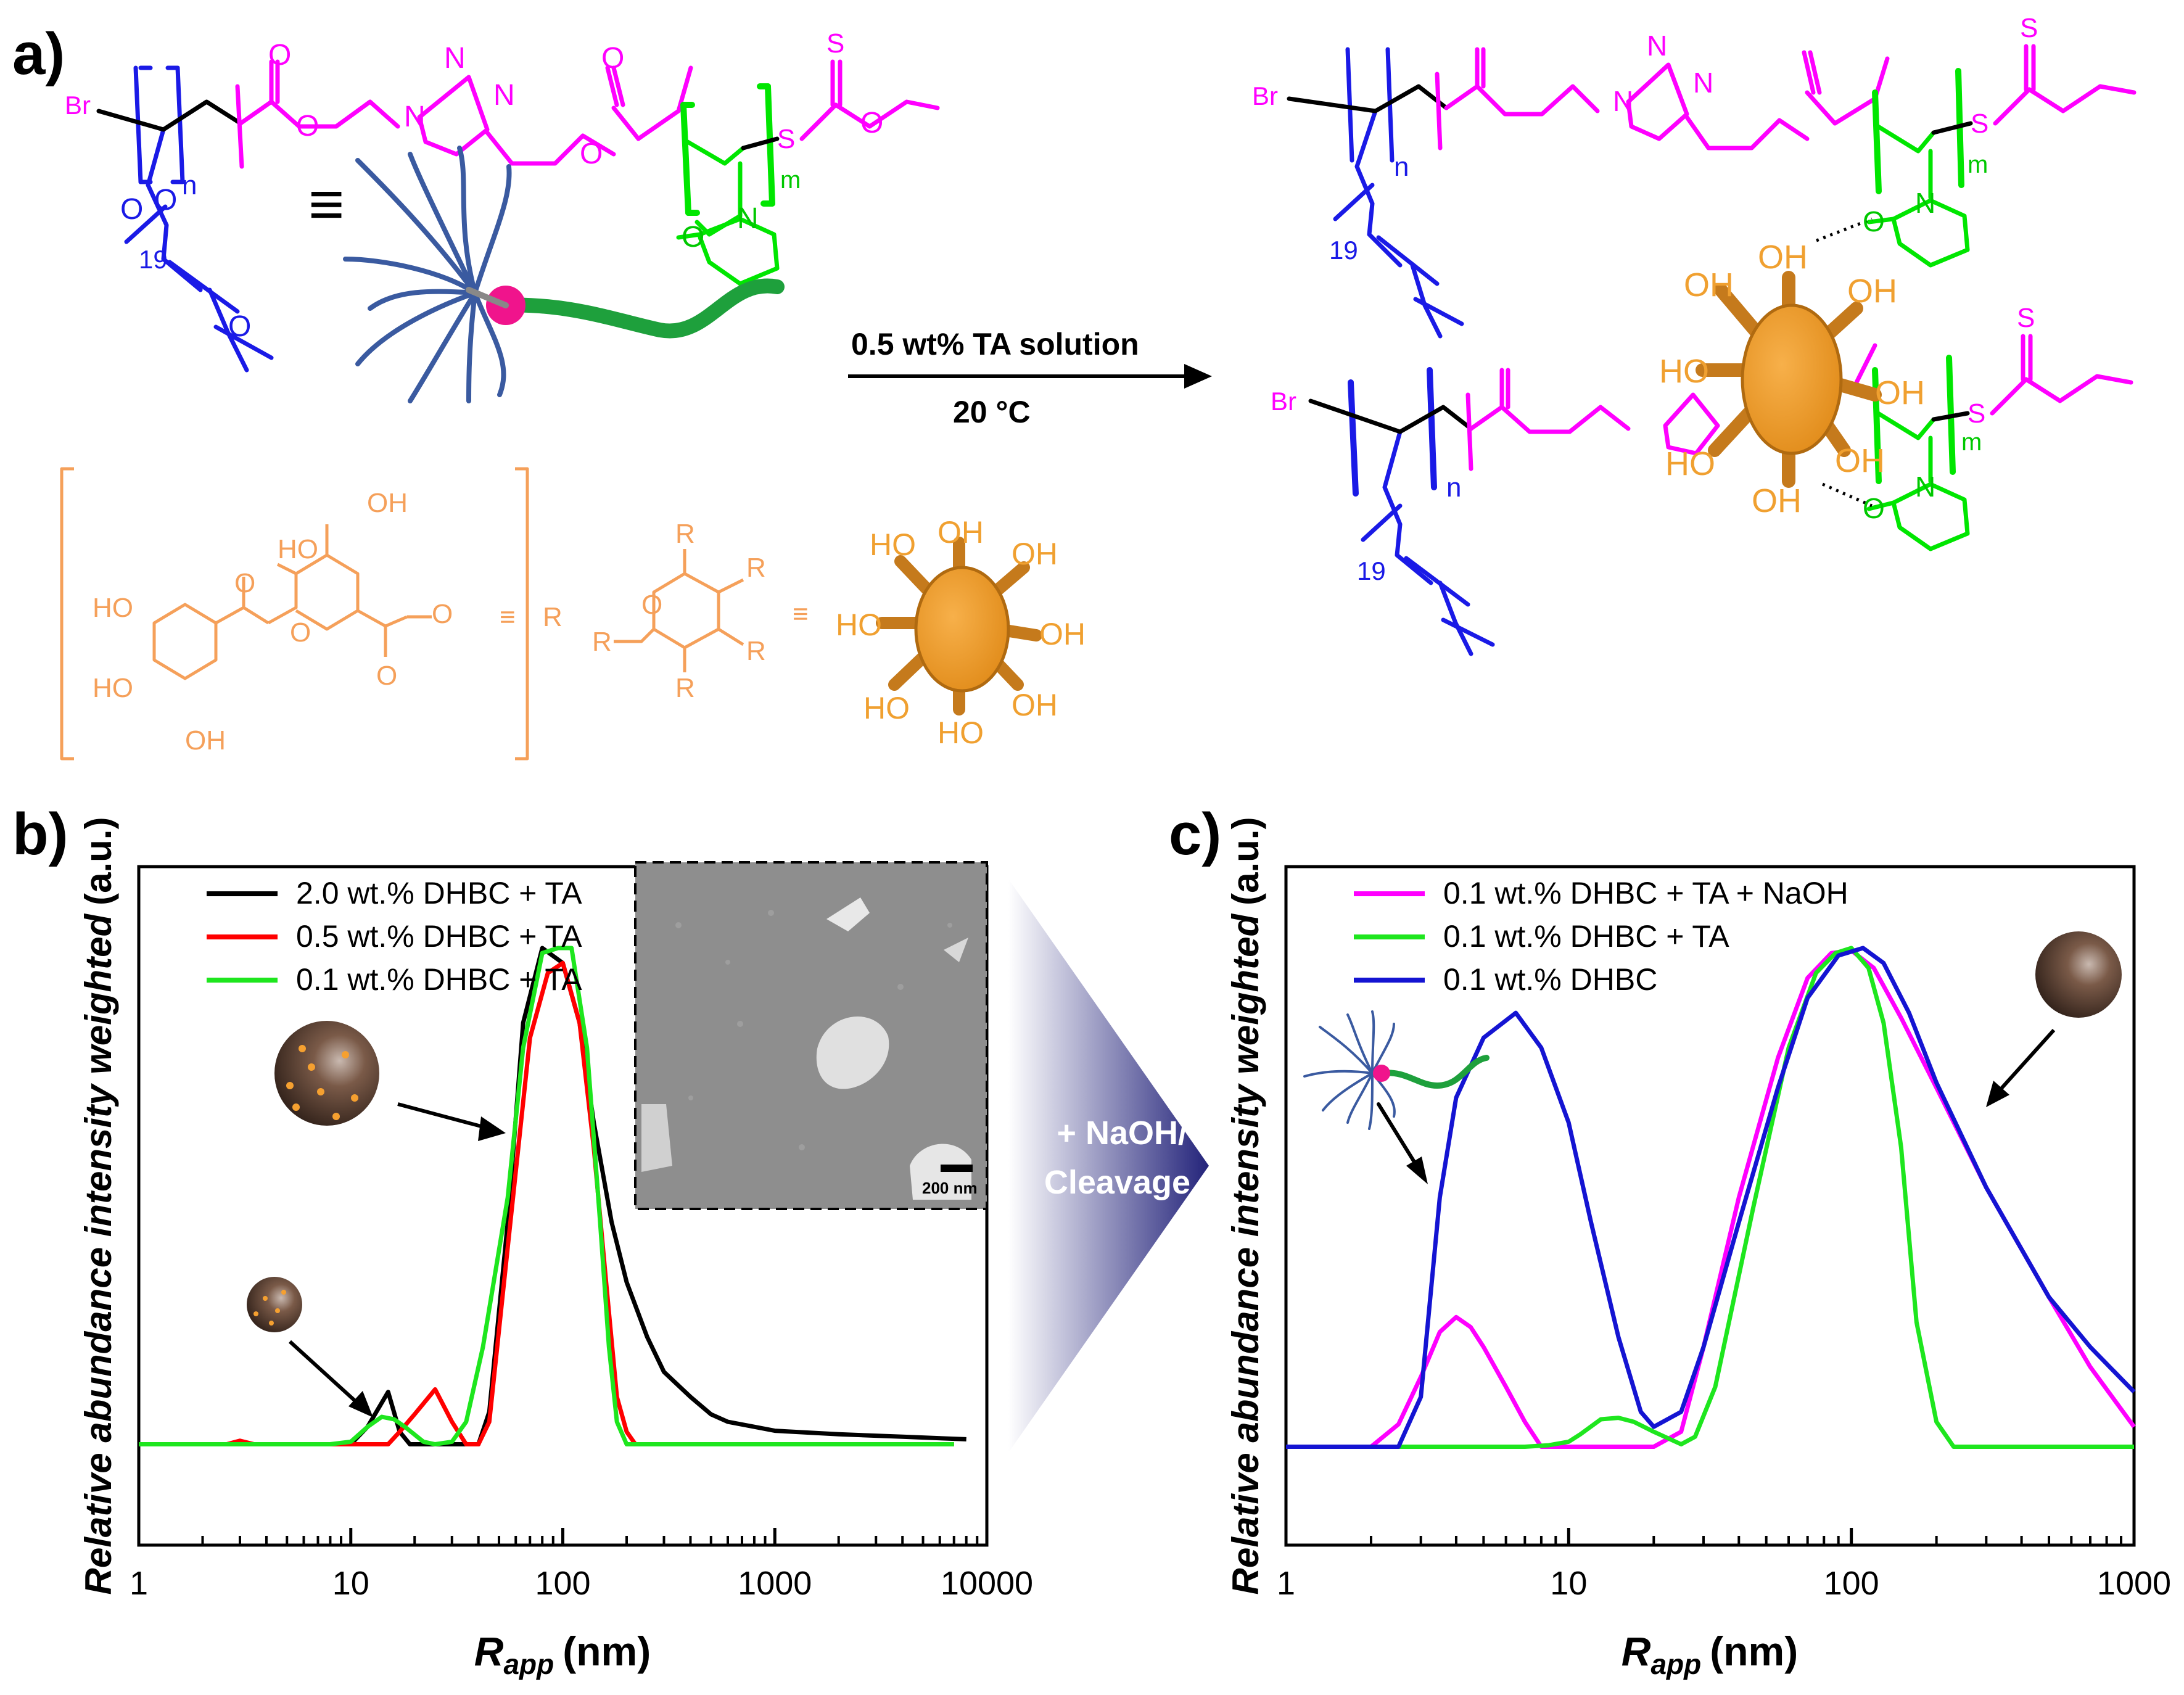 The image size is (2184, 1695). Describe the element at coordinates (298, 549) in the screenshot. I see `ta-ho-mid: HO` at that location.